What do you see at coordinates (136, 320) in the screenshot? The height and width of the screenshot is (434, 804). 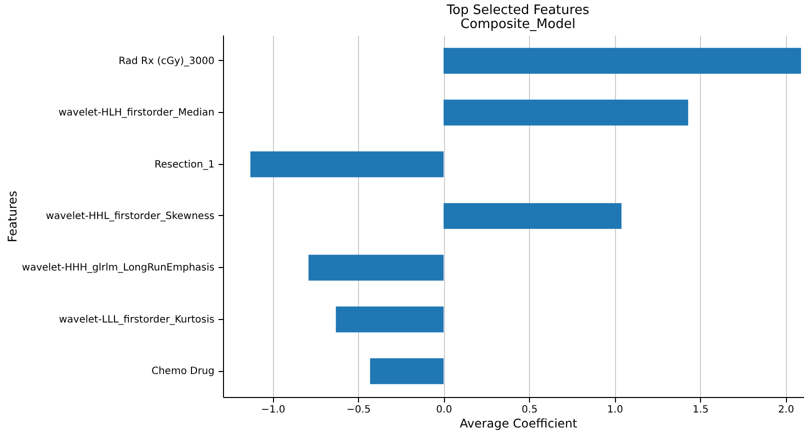 I see `y-tick-label: wavelet-LLL_firstorder_Kurtosis` at bounding box center [136, 320].